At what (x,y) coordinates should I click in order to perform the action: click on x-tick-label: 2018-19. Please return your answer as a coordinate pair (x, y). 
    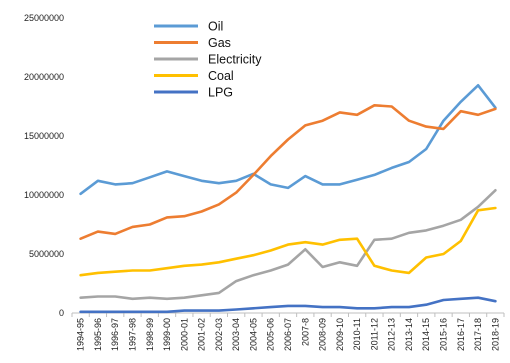
    Looking at the image, I should click on (495, 334).